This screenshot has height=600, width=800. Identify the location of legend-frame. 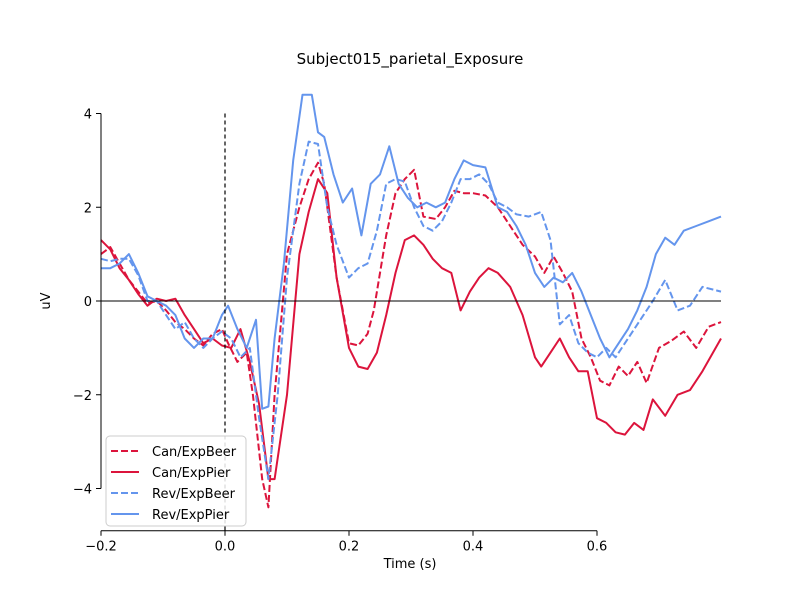
(176, 481).